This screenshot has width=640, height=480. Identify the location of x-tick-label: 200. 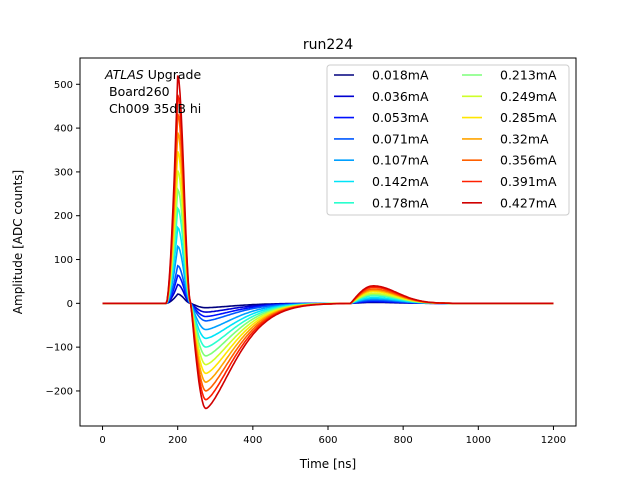
(177, 440).